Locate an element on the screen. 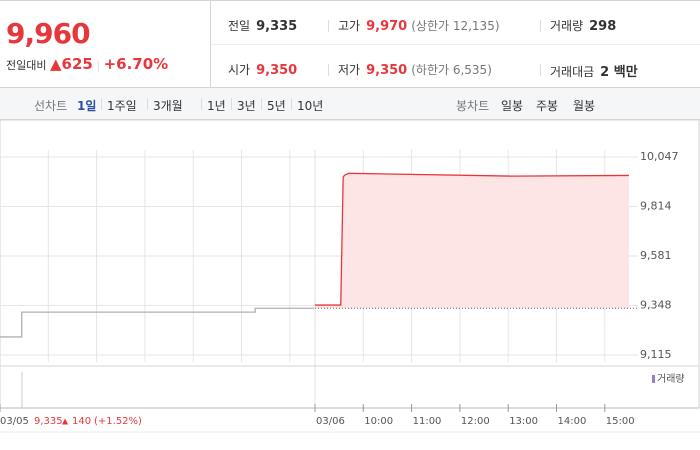 The width and height of the screenshot is (700, 450). info-label: 거래량 is located at coordinates (567, 26).